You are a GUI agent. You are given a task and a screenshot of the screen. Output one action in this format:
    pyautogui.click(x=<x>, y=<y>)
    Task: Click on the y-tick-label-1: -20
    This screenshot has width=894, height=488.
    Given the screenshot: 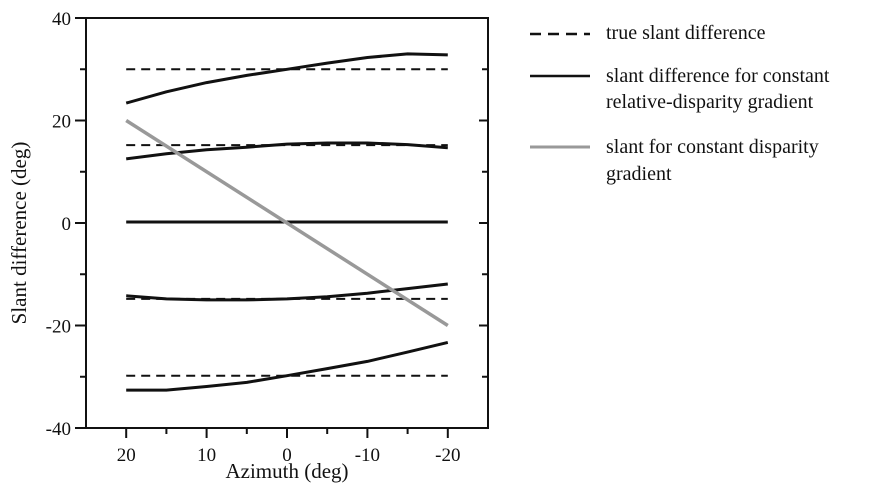 What is the action you would take?
    pyautogui.click(x=58, y=327)
    